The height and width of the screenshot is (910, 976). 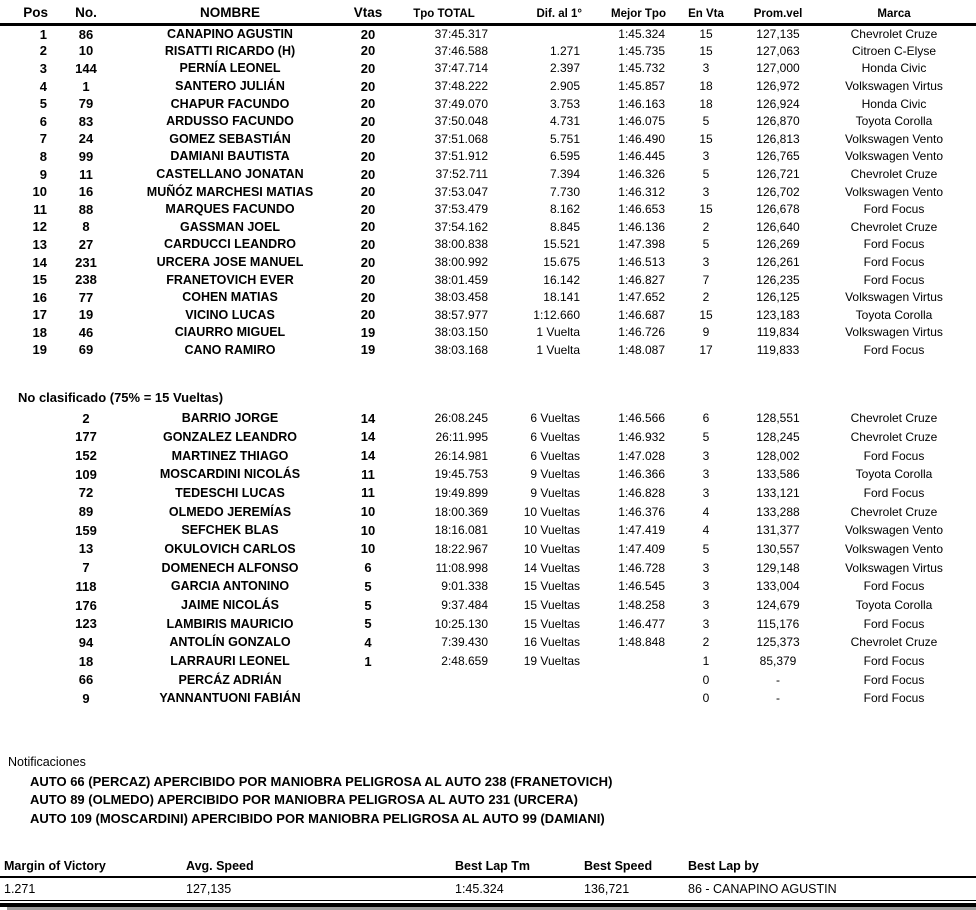 I want to click on cell-mejor: 1:47.398, so click(x=641, y=244).